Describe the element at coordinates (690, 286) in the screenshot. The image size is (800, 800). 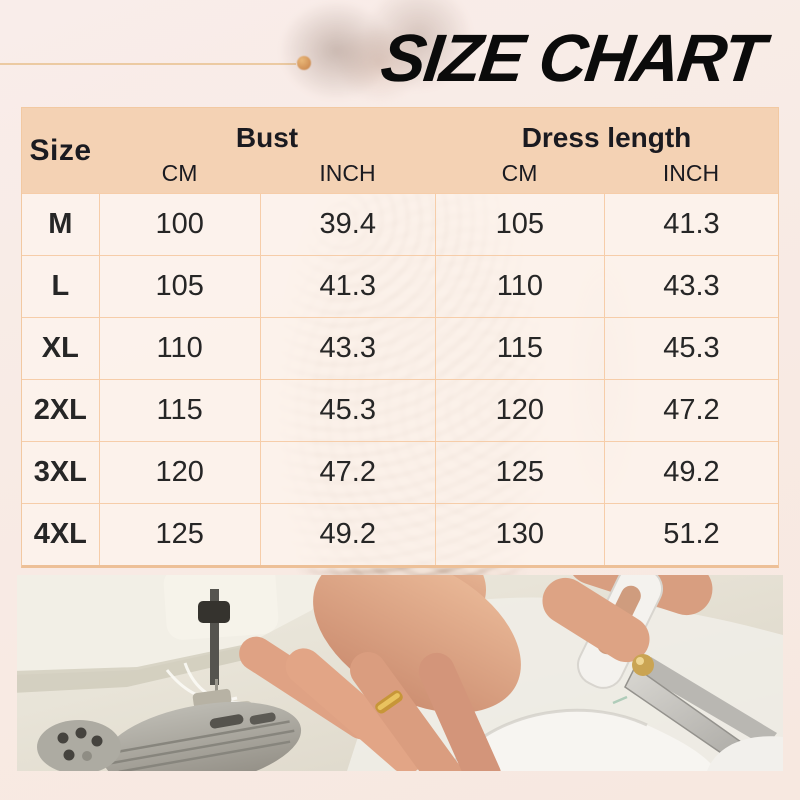
I see `length-inch-value: 43.3` at that location.